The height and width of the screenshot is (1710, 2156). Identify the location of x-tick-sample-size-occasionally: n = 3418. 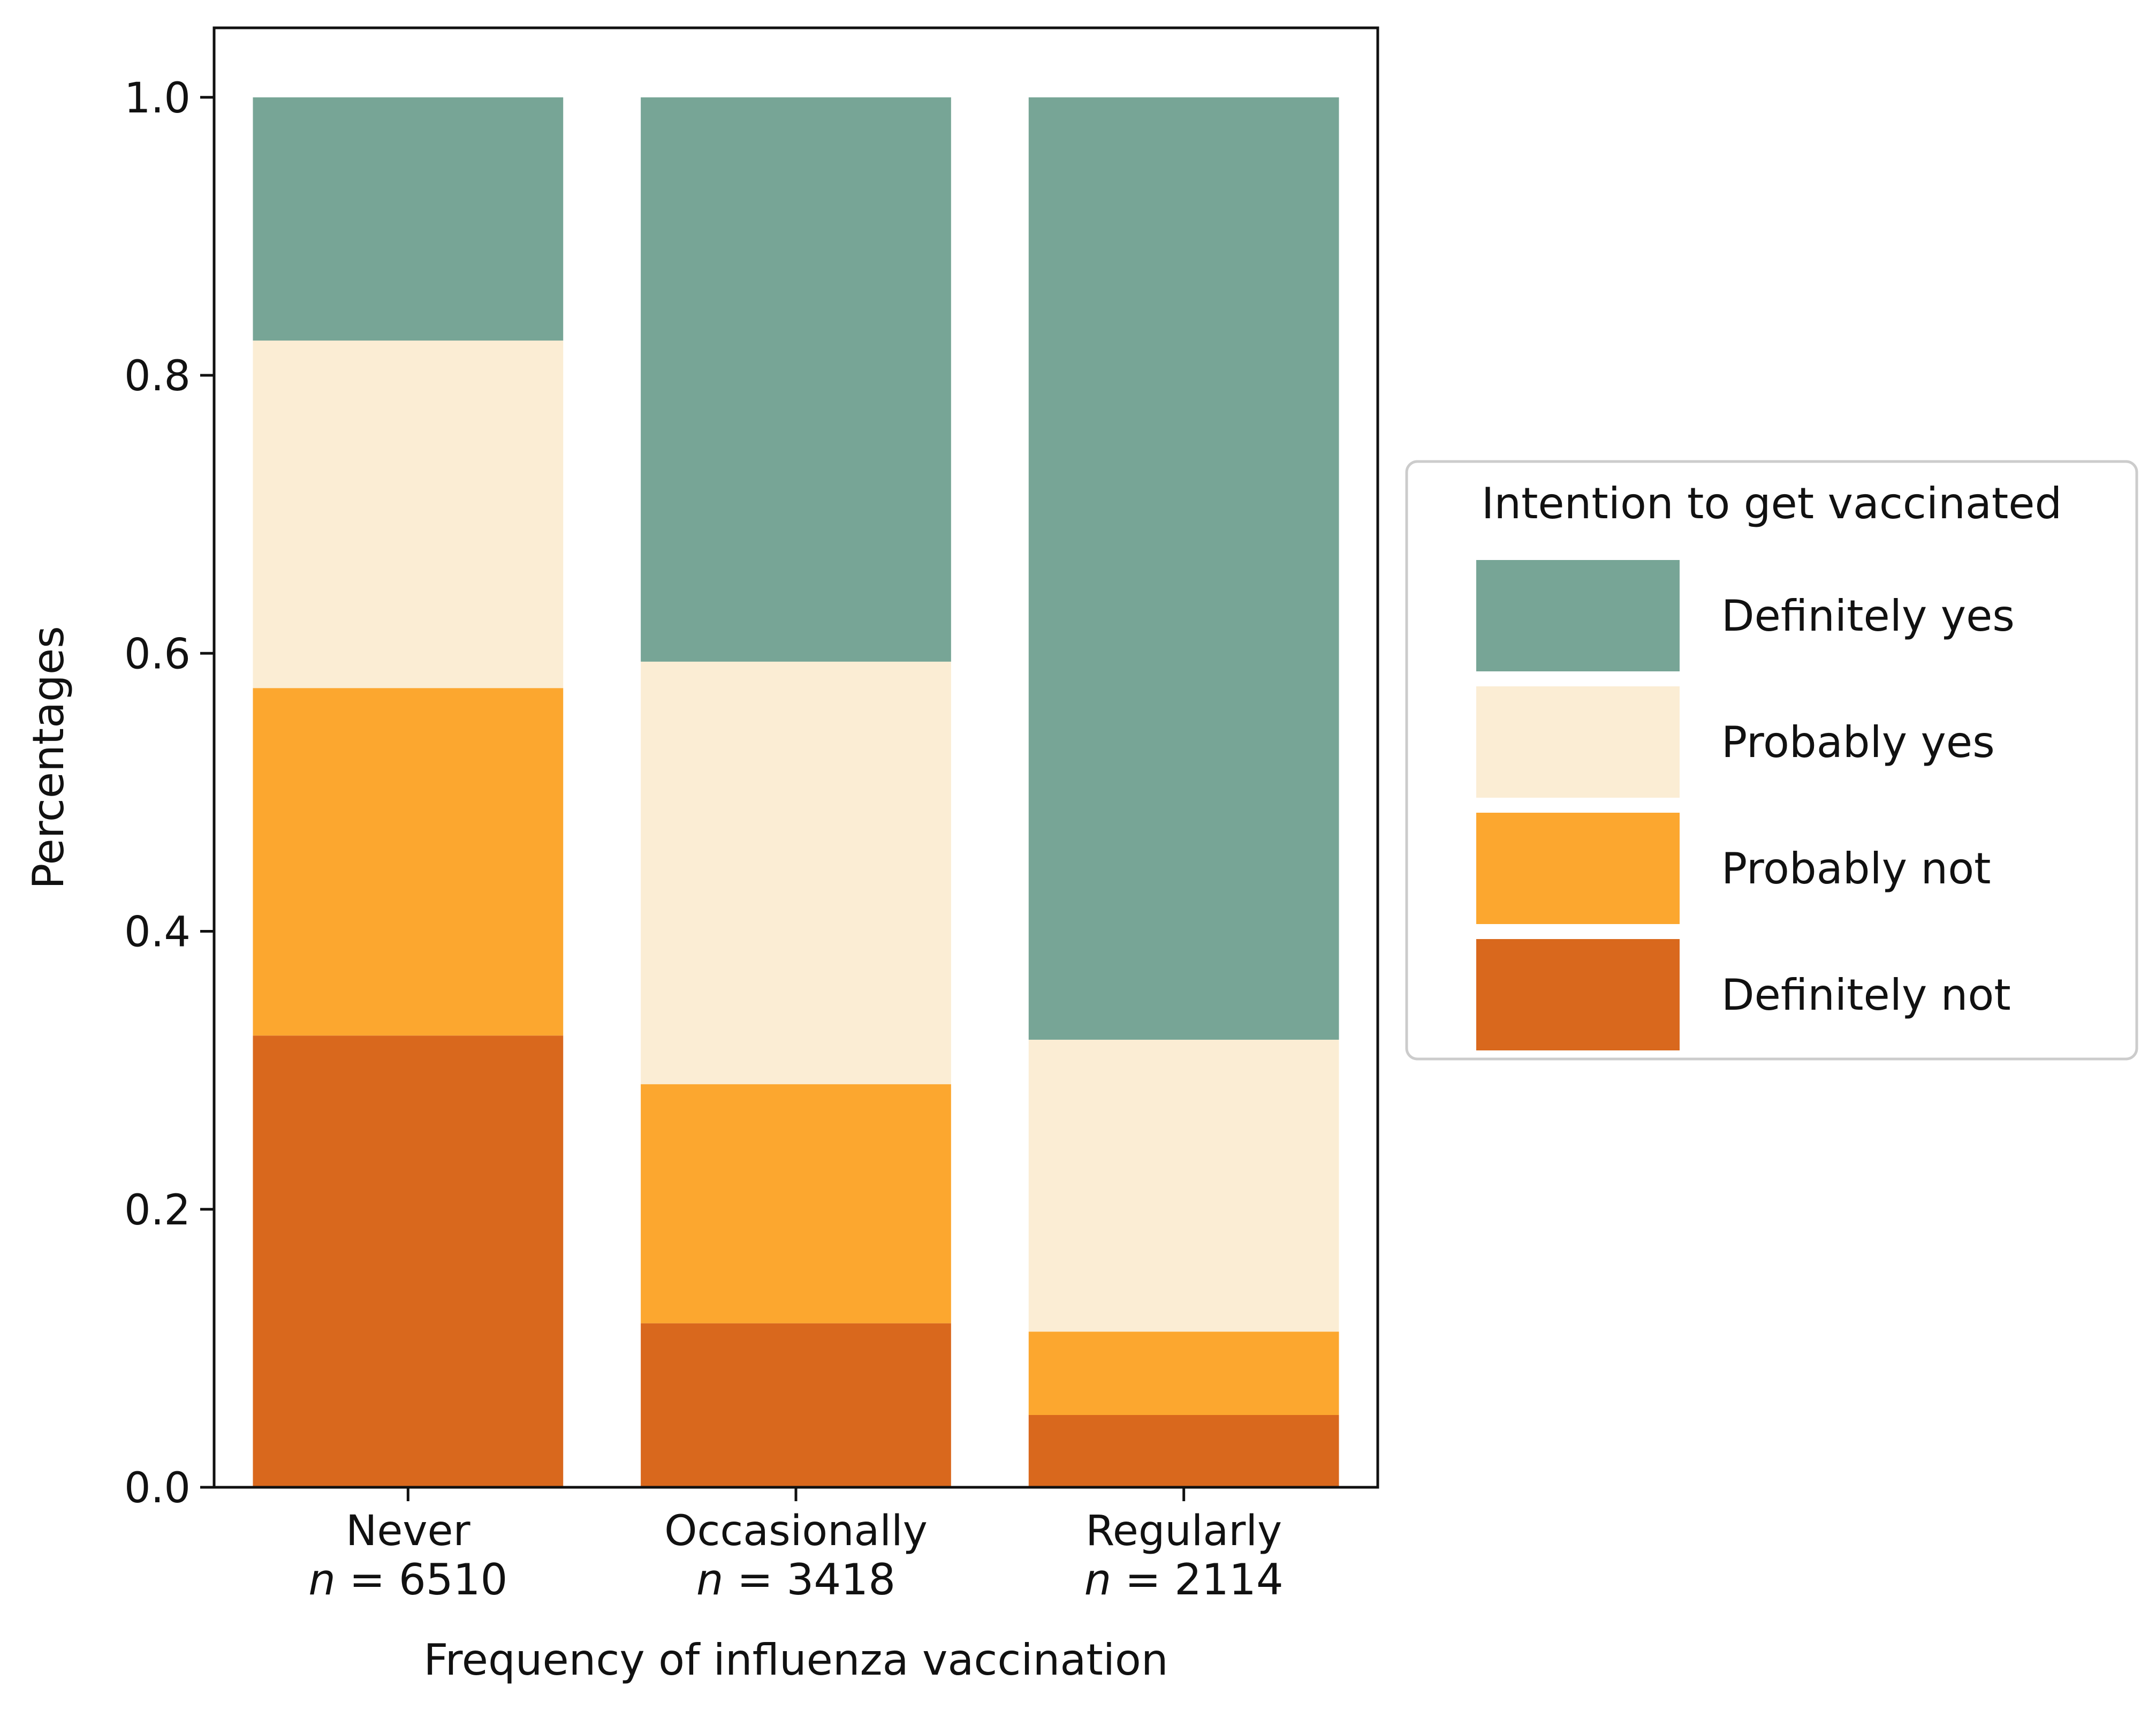
(795, 1580).